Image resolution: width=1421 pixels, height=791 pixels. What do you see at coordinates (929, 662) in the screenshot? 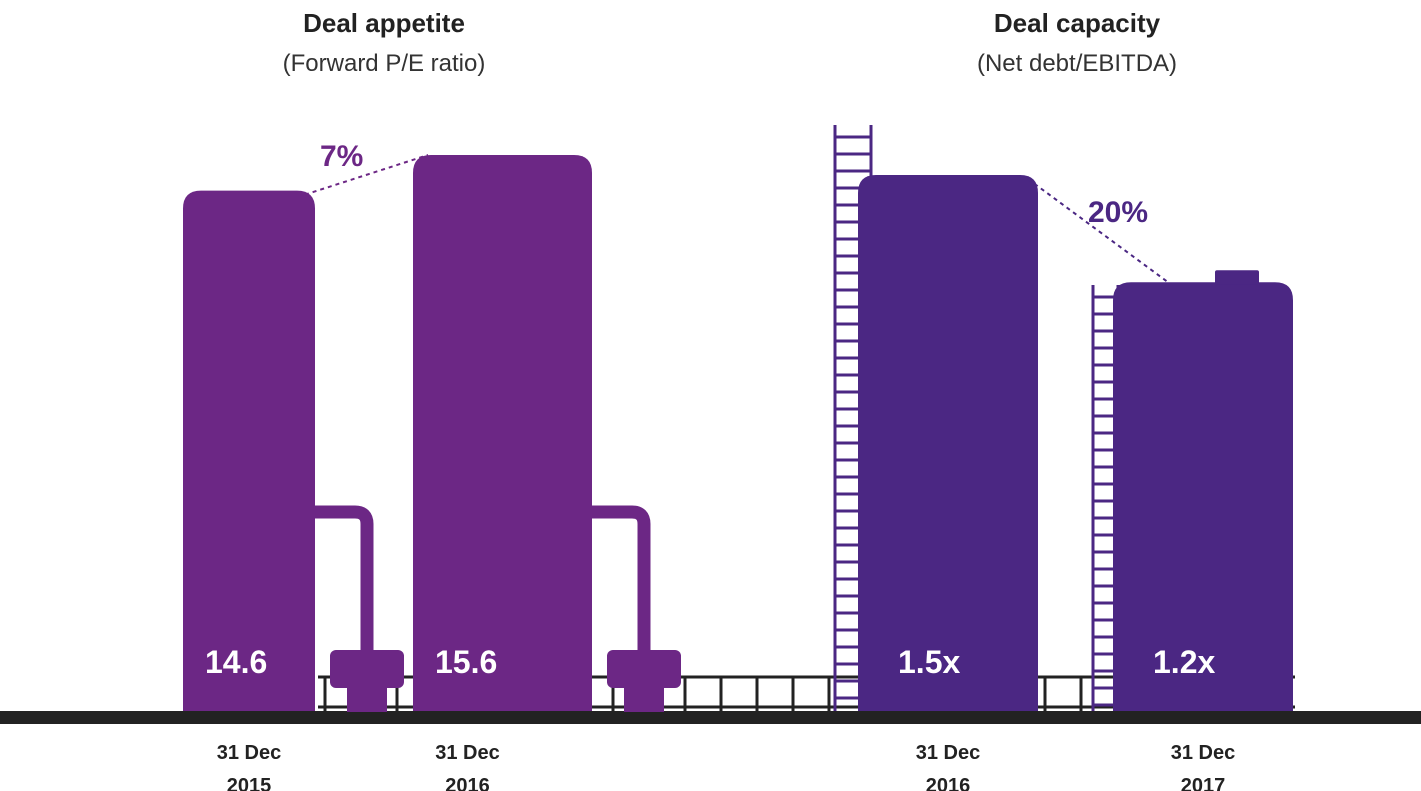
I see `value-label: 1.5x` at bounding box center [929, 662].